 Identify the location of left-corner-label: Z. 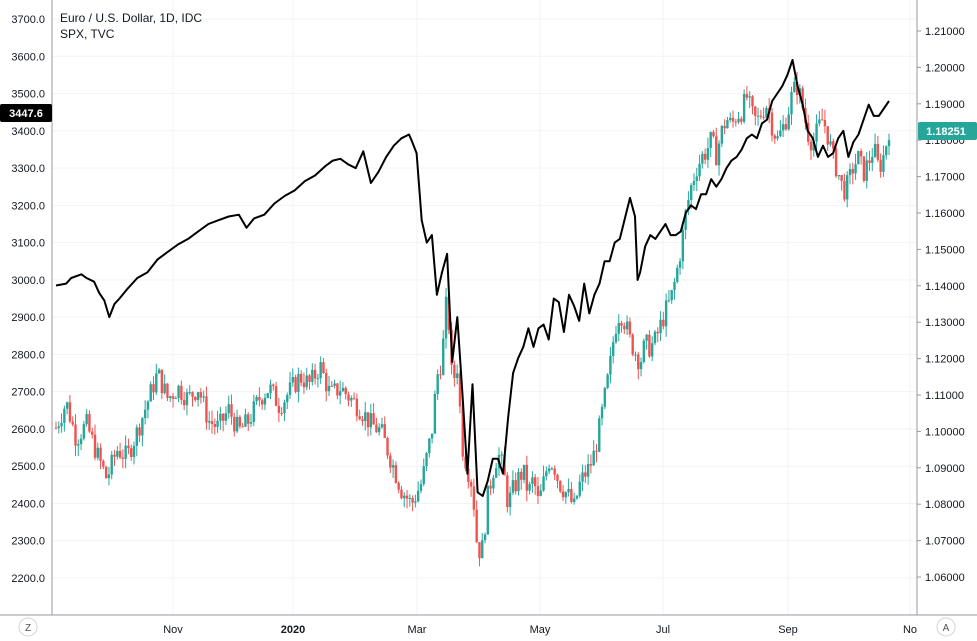
(28, 628).